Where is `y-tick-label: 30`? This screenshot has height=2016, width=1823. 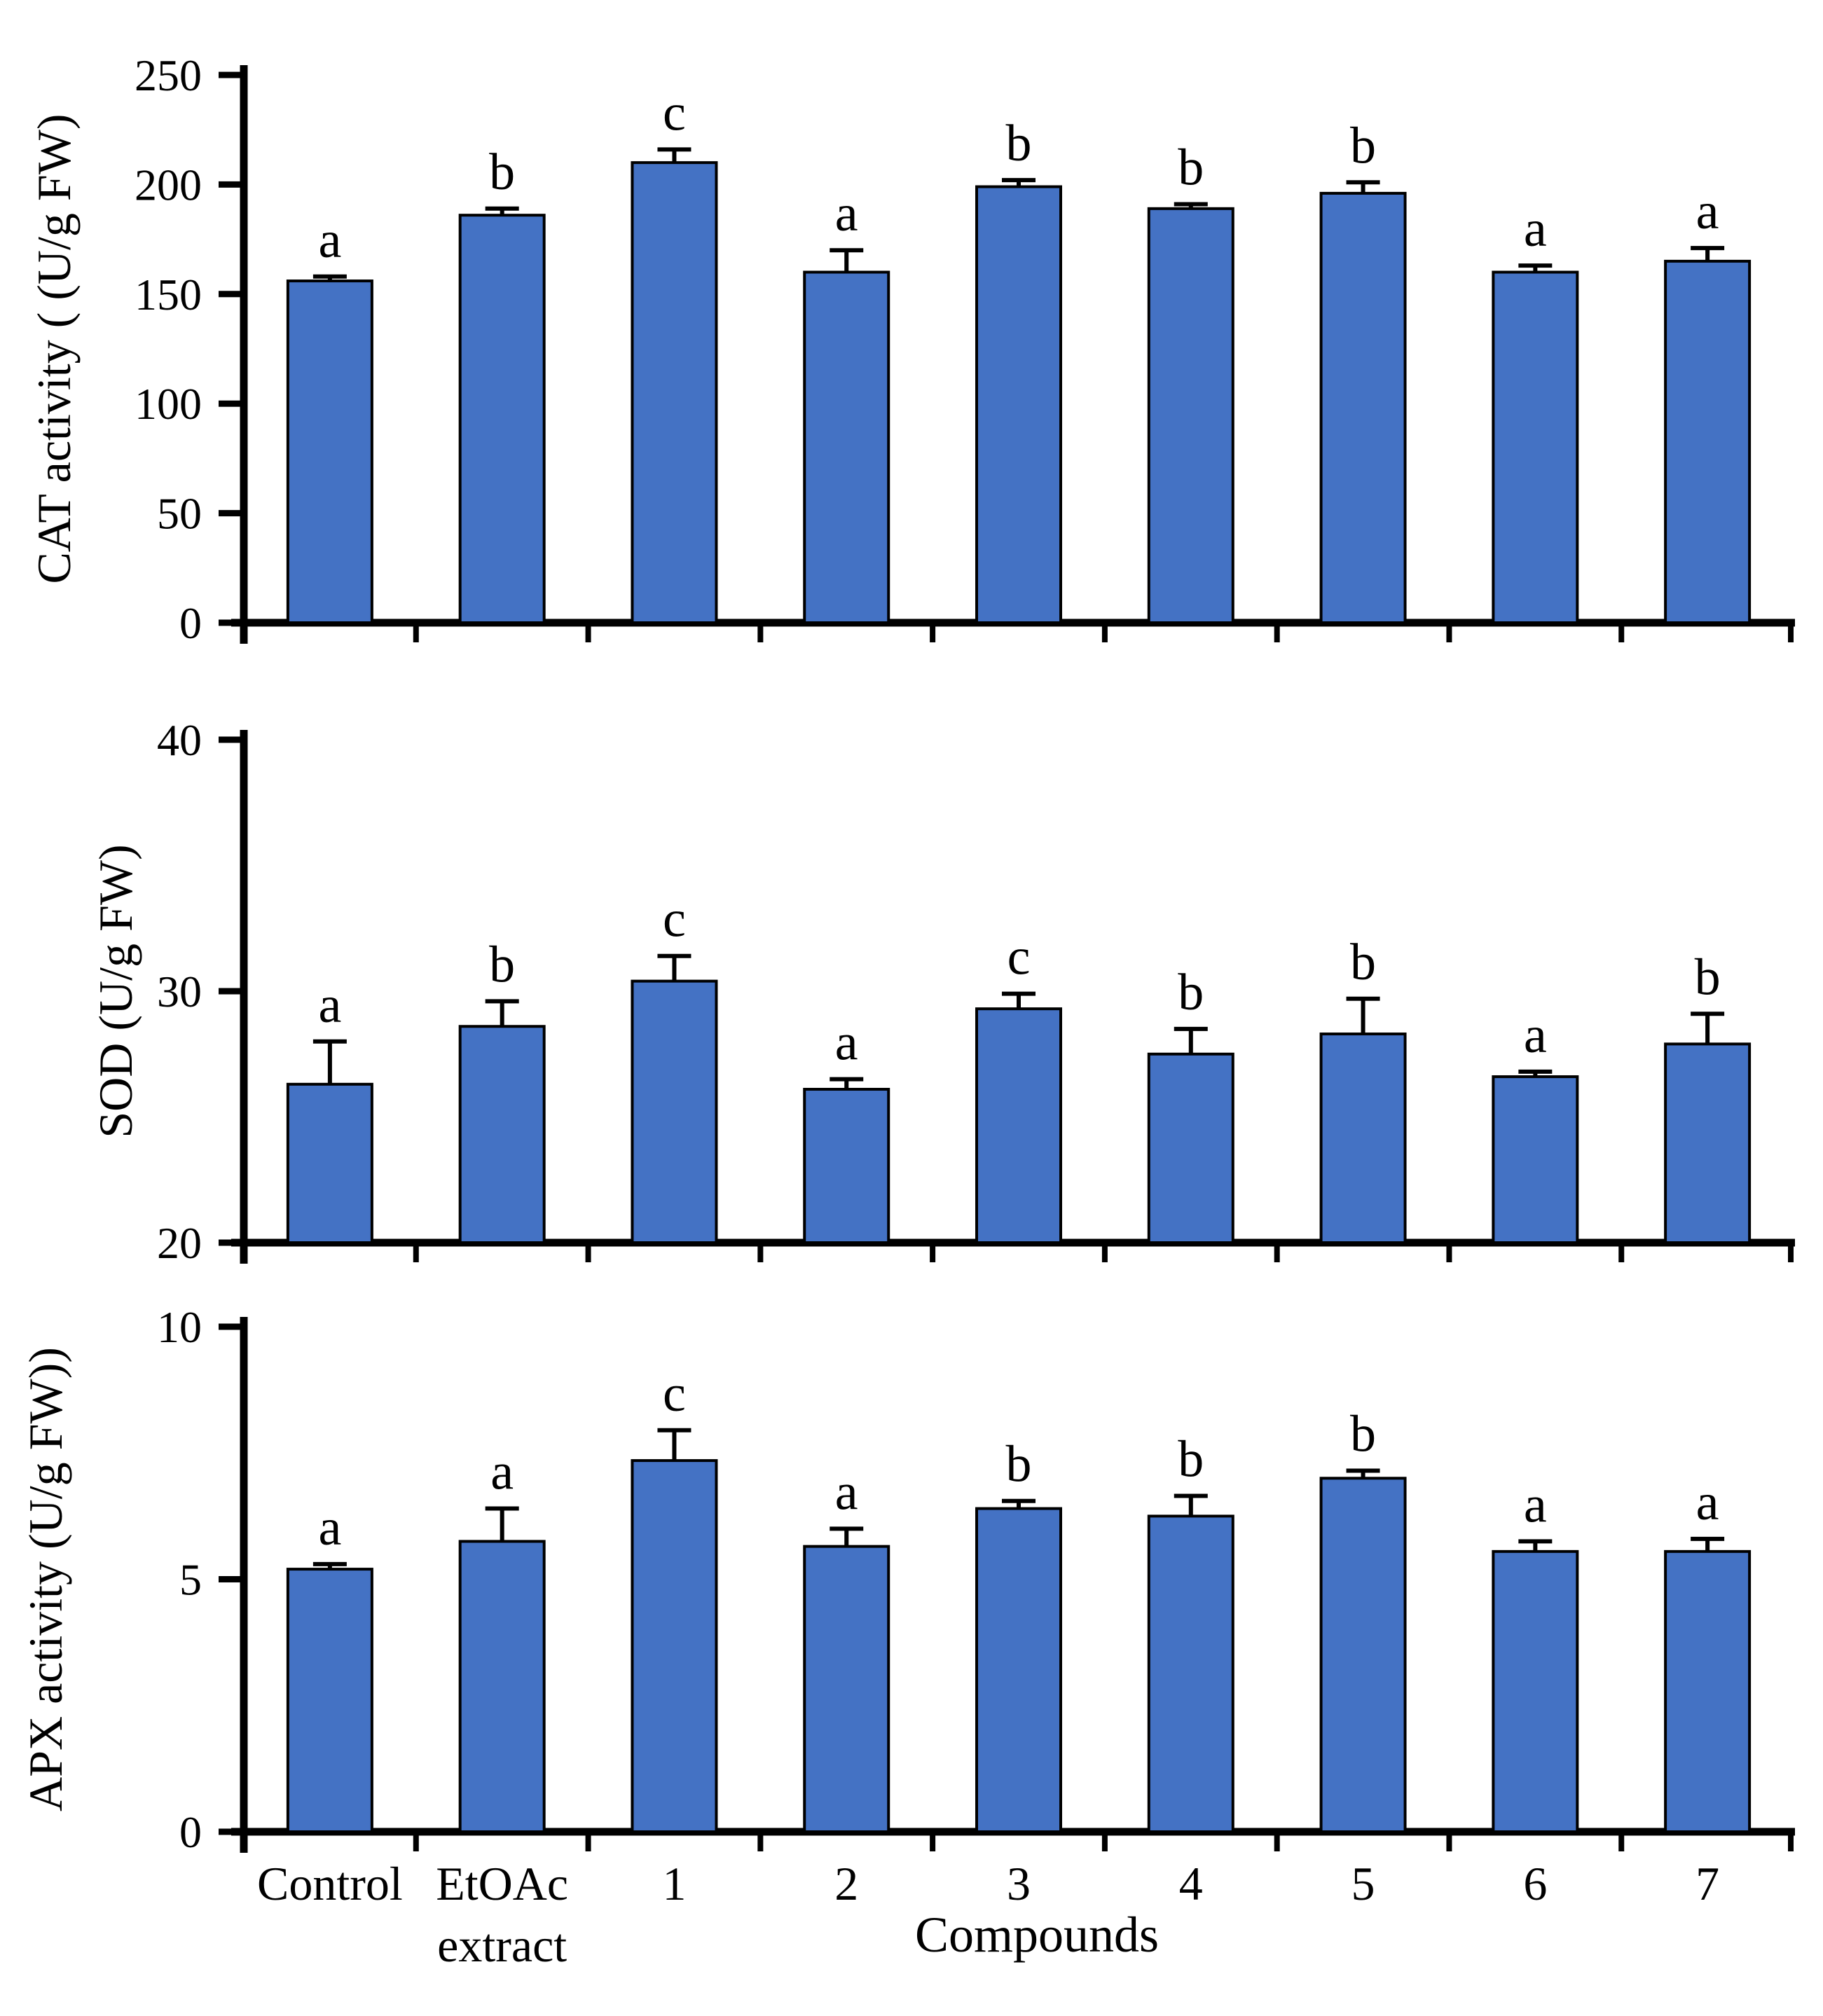 y-tick-label: 30 is located at coordinates (179, 991).